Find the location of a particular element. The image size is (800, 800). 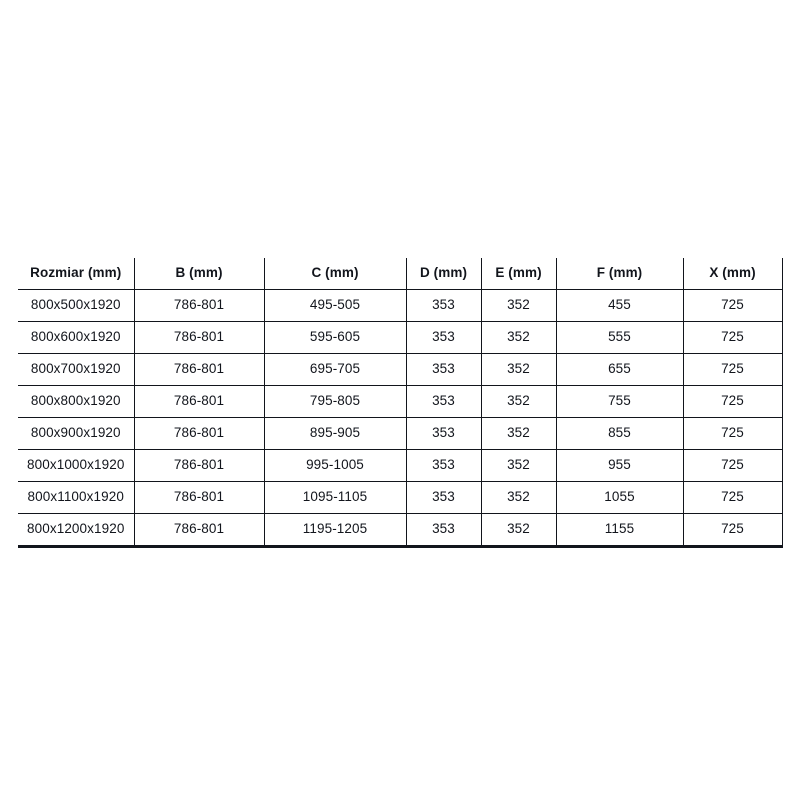

cell-f: 655 is located at coordinates (620, 369).